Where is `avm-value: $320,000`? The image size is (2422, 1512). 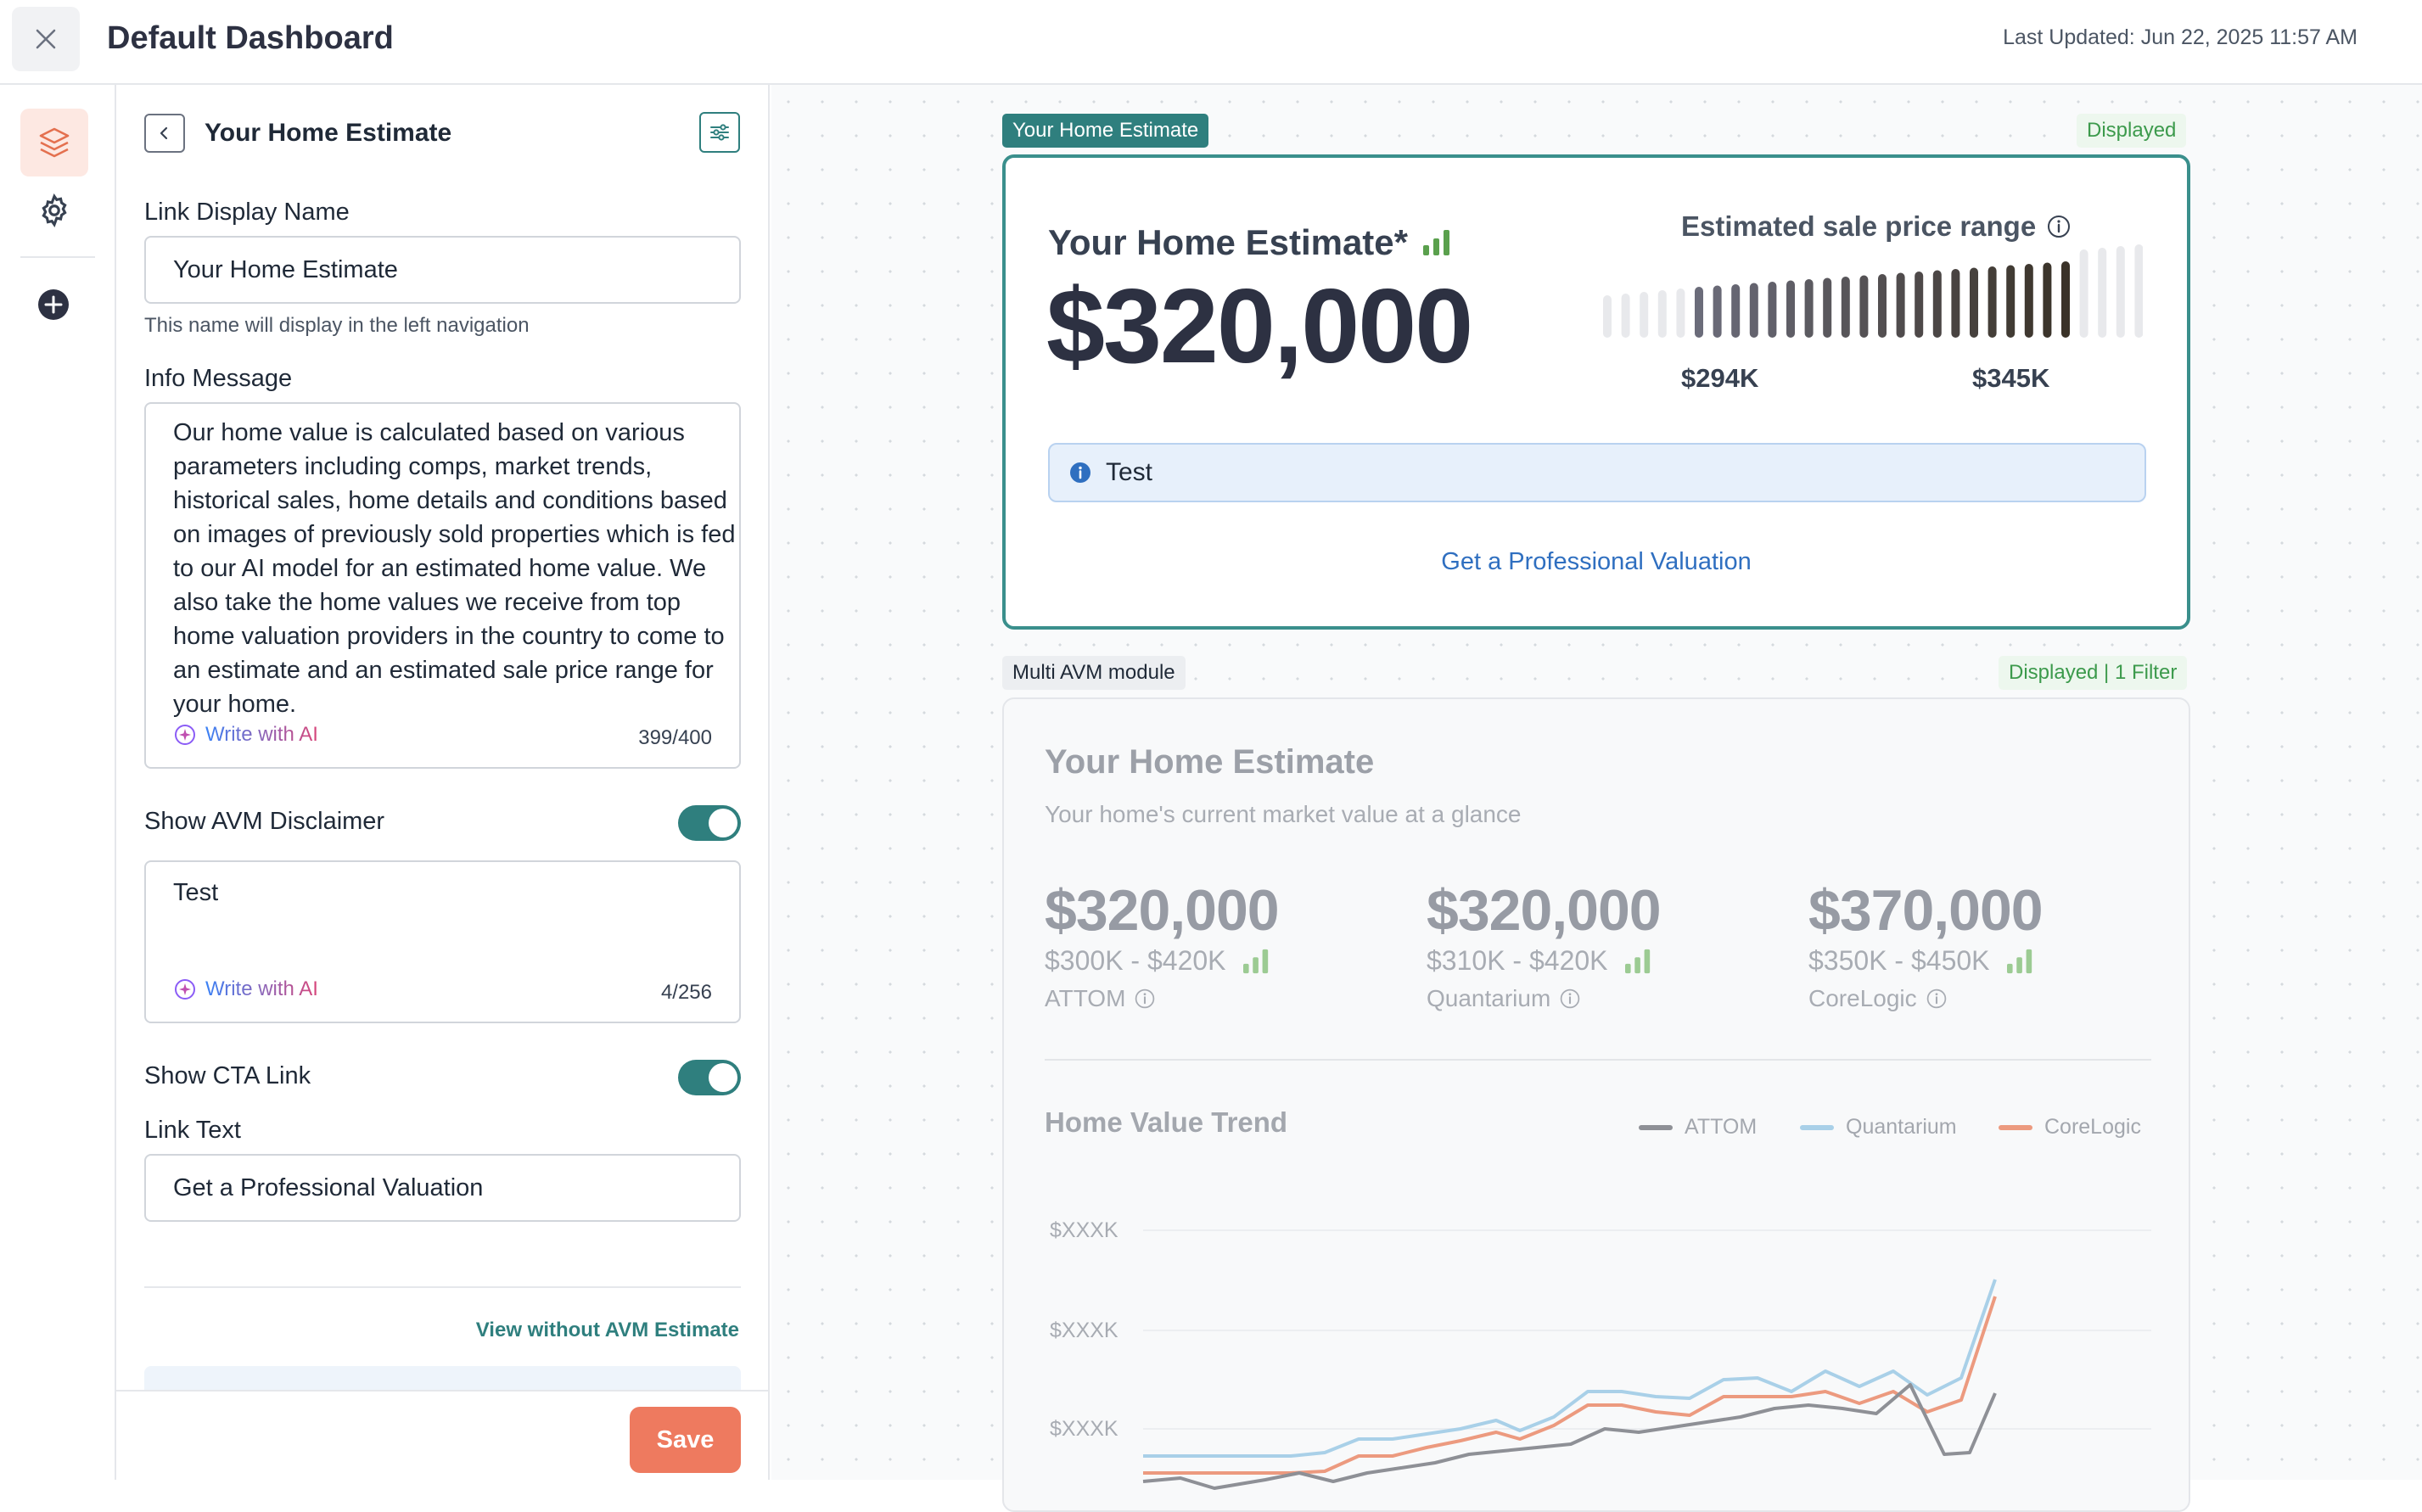
avm-value: $320,000 is located at coordinates (1162, 911).